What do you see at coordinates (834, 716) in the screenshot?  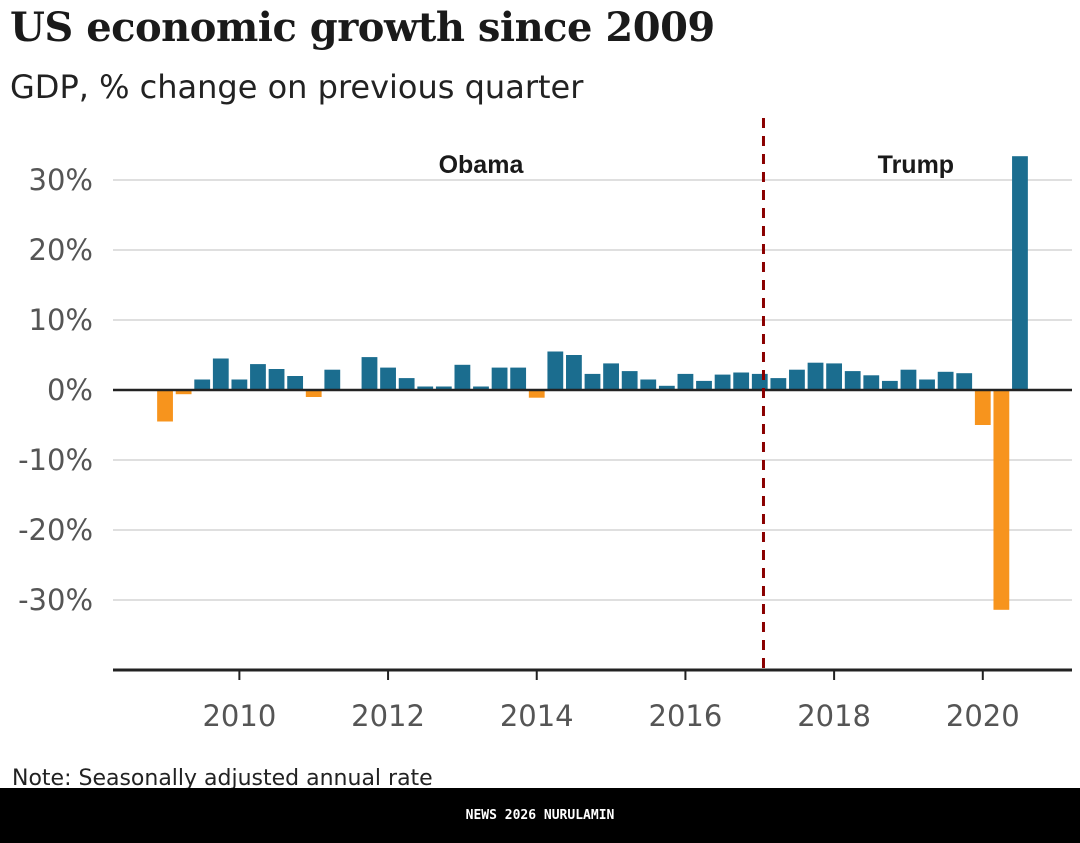 I see `x-tick-label: 2018` at bounding box center [834, 716].